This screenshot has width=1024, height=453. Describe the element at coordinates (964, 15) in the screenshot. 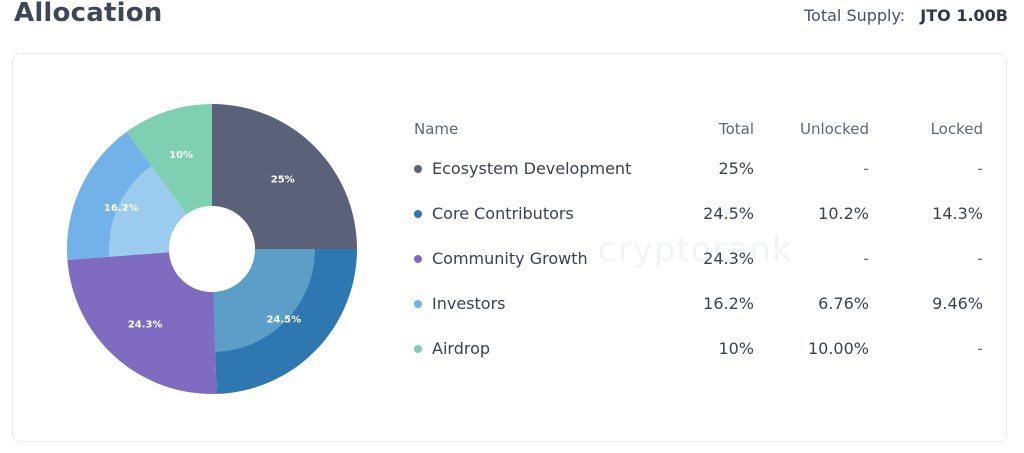

I see `total-supply-value: JTO 1.00B` at that location.